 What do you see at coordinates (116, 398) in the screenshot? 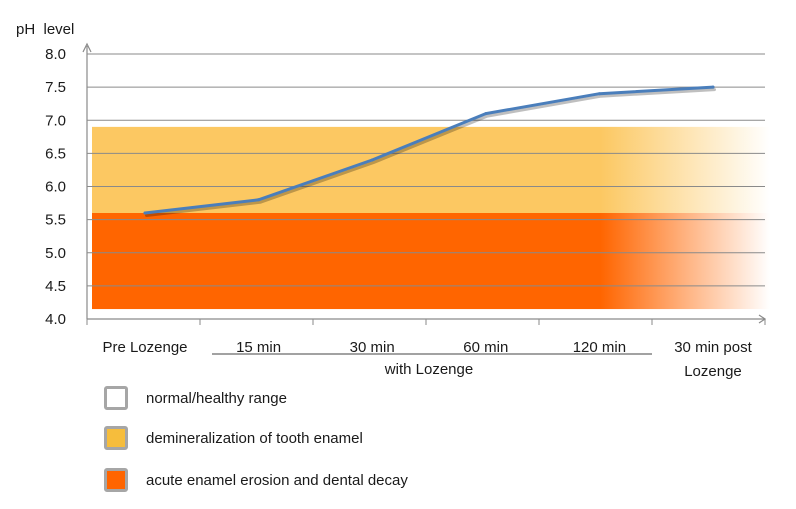
I see `legend-swatch-normal` at bounding box center [116, 398].